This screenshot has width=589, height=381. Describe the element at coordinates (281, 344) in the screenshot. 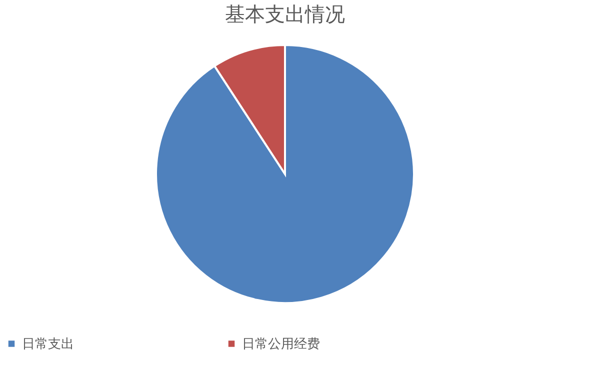

I see `legend-label: 日常公用经费` at that location.